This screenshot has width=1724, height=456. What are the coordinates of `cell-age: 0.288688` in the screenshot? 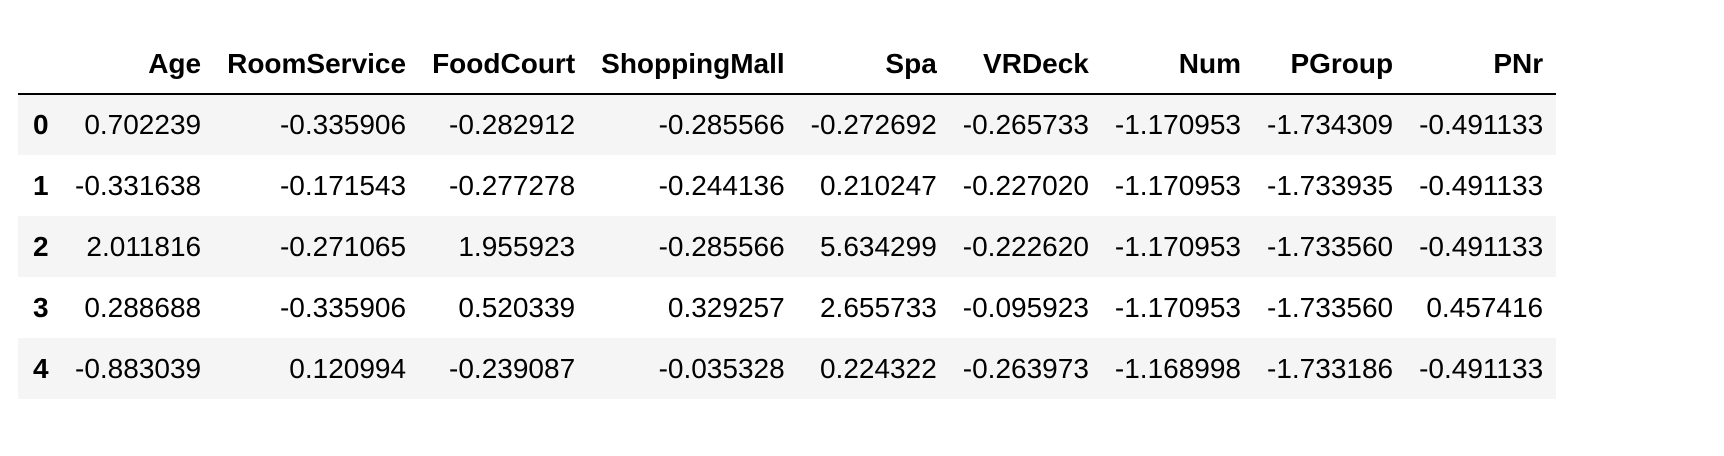 It's located at (143, 307).